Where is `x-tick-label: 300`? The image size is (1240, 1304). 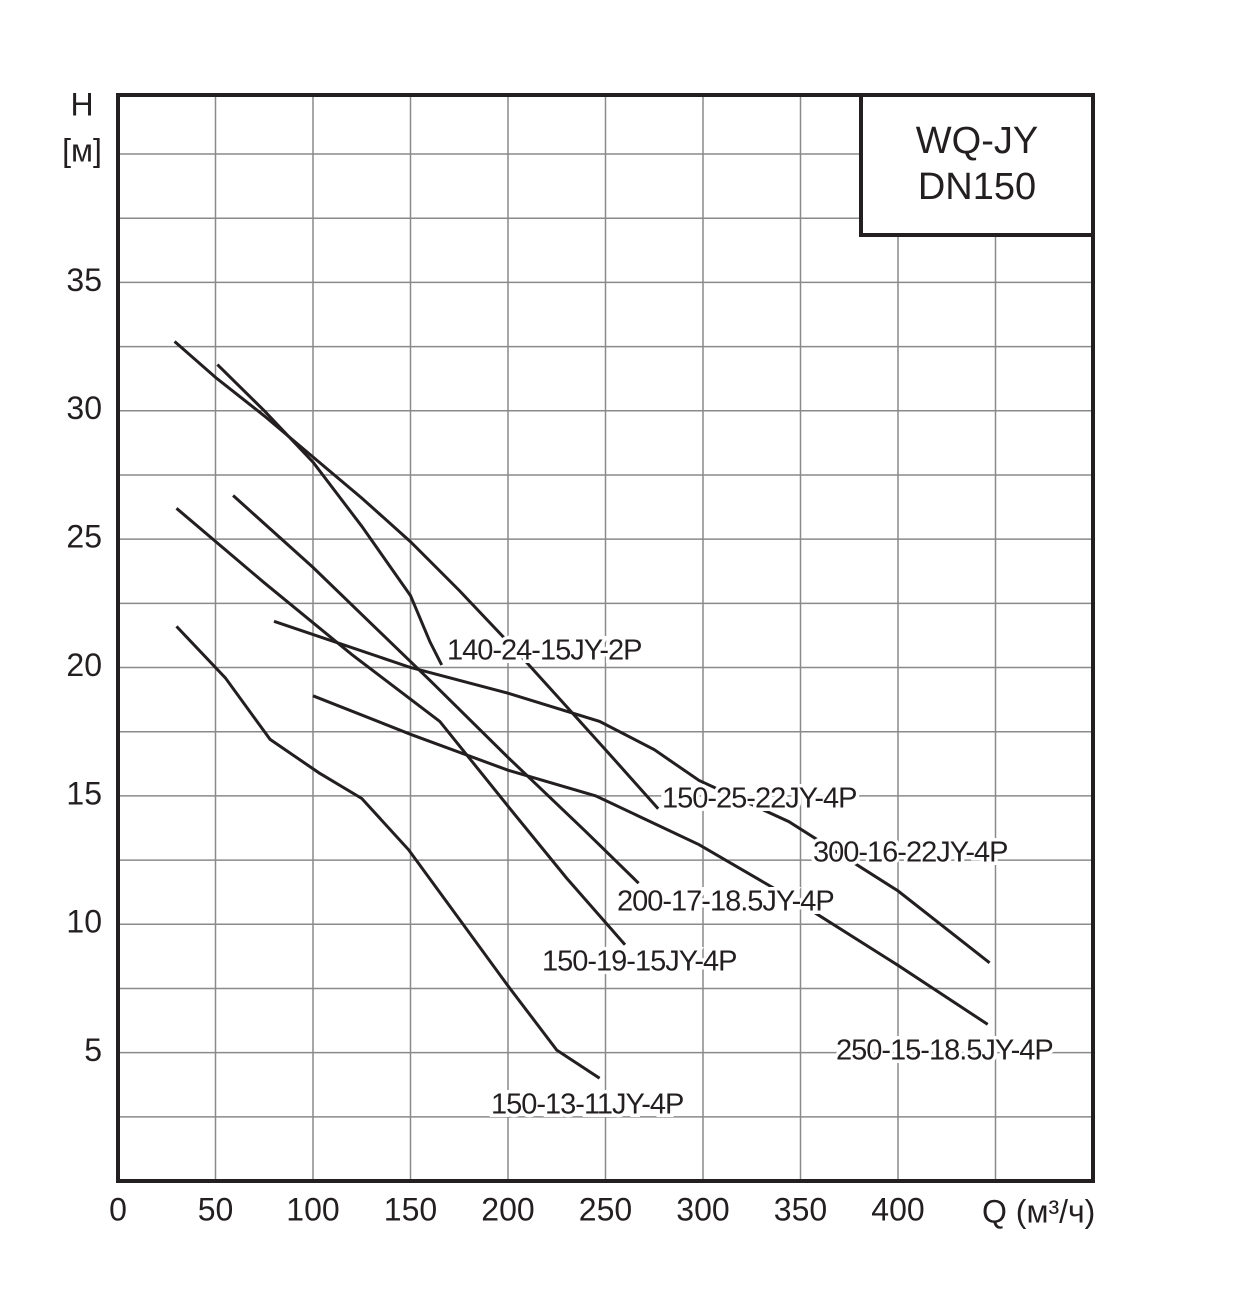 x-tick-label: 300 is located at coordinates (702, 1209).